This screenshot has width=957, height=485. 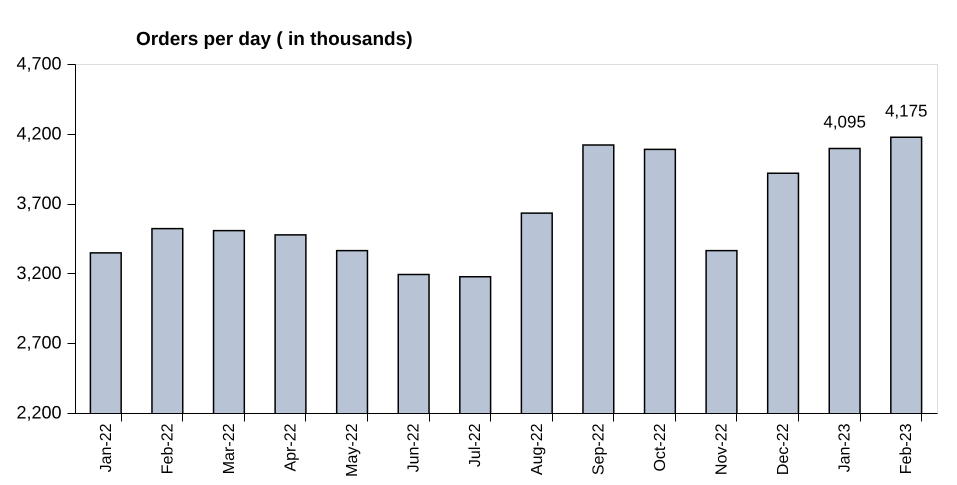 What do you see at coordinates (39, 203) in the screenshot?
I see `y-tick-label: 3,700` at bounding box center [39, 203].